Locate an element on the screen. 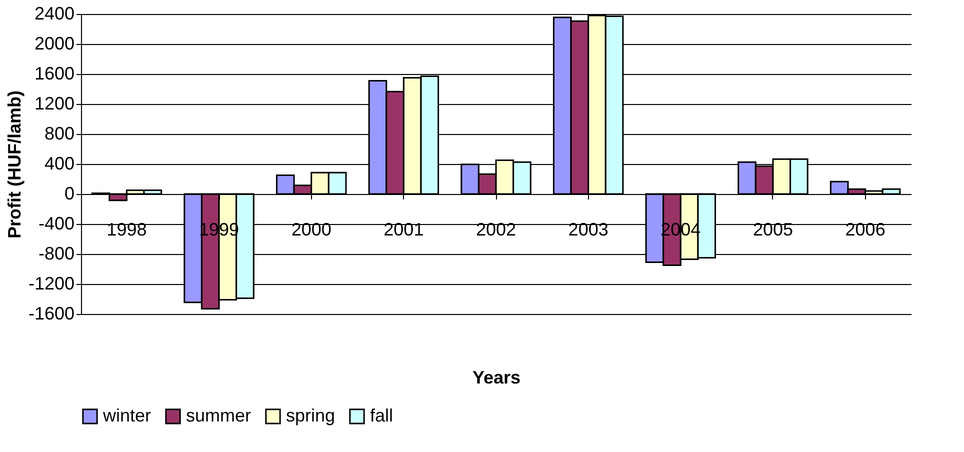 This screenshot has height=452, width=964. y-axis-title: Profit (HUF/lamb) is located at coordinates (14, 164).